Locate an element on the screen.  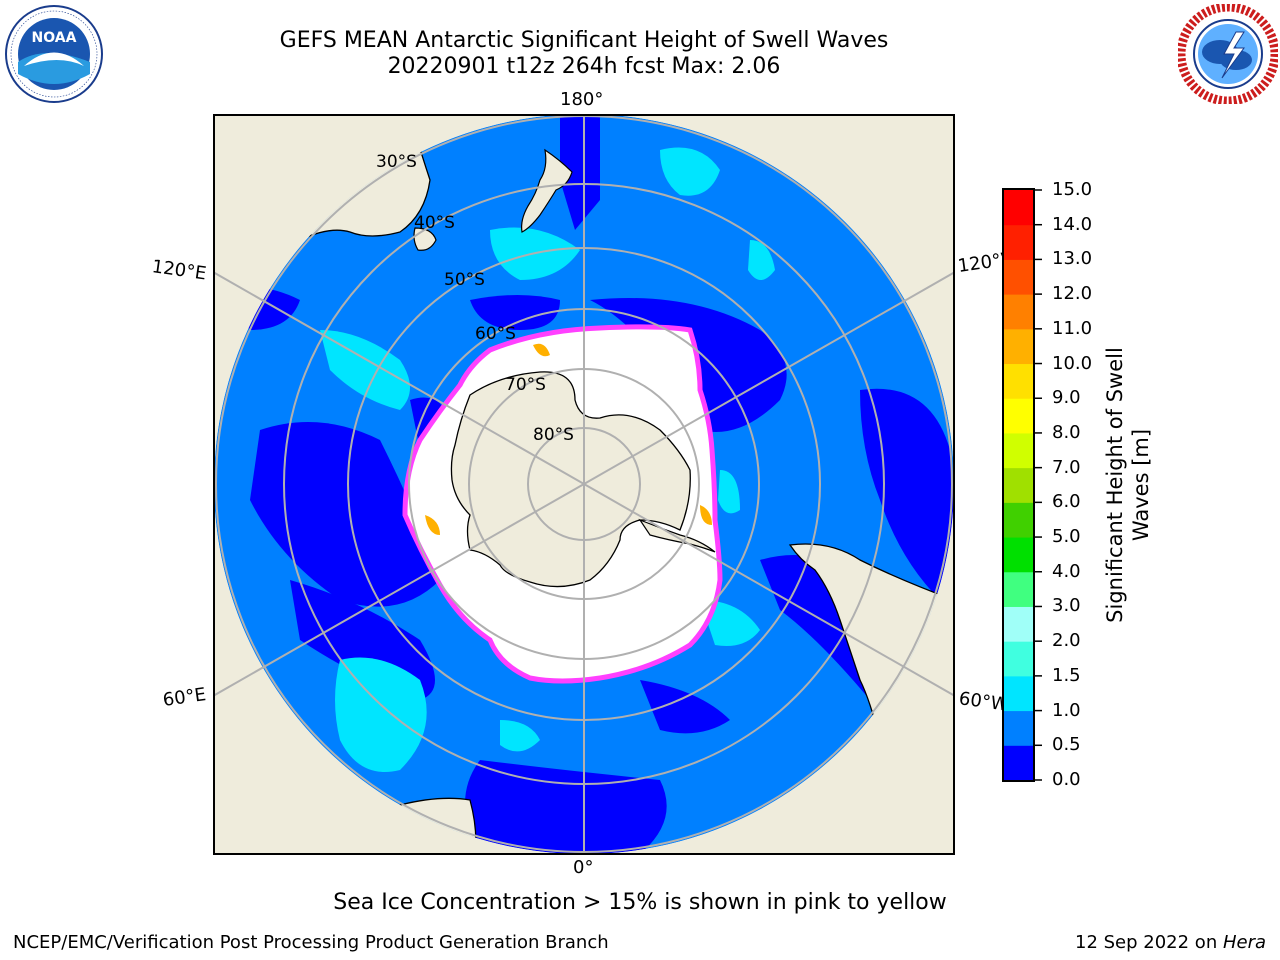
colorbar-tick-label: 5.0 is located at coordinates (1066, 537).